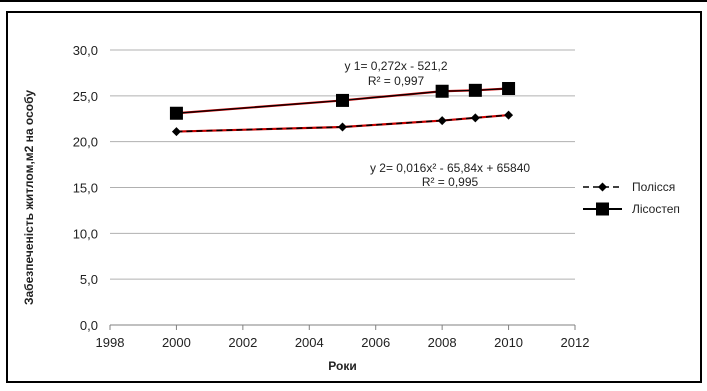  What do you see at coordinates (85, 142) in the screenshot?
I see `y-tick-label: 20,0` at bounding box center [85, 142].